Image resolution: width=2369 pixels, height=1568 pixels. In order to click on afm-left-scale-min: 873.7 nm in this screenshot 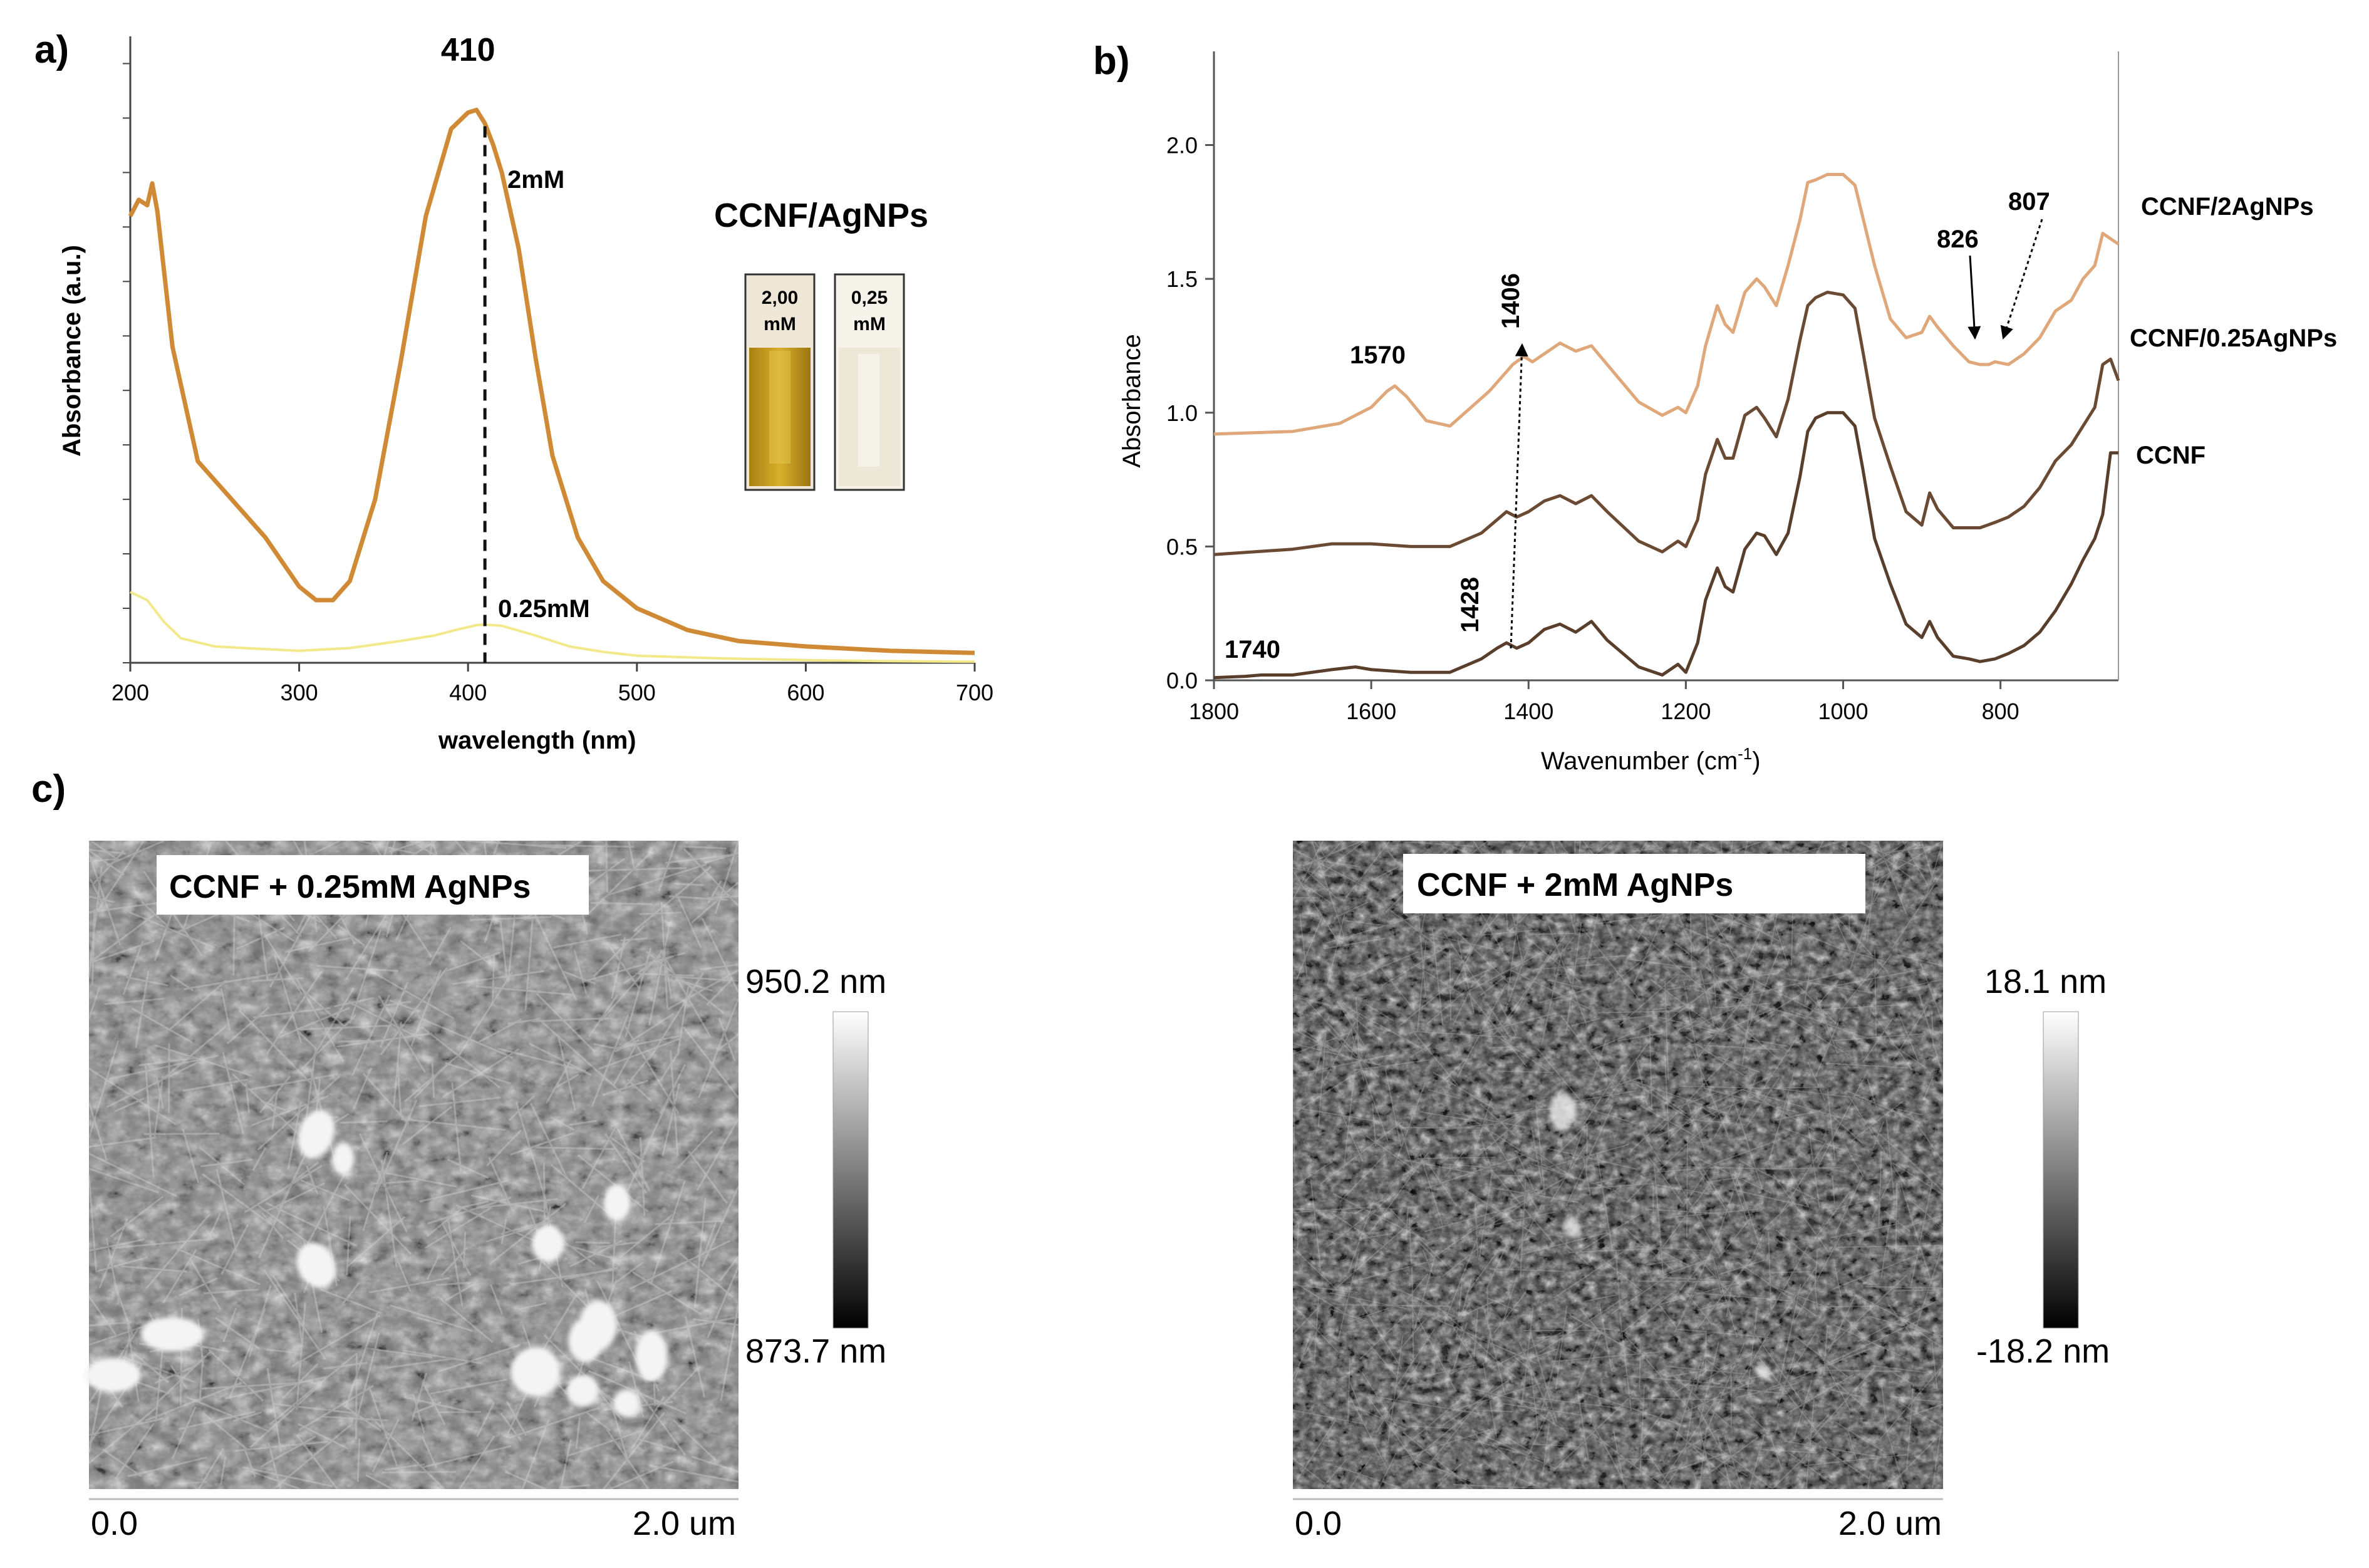, I will do `click(815, 1351)`.